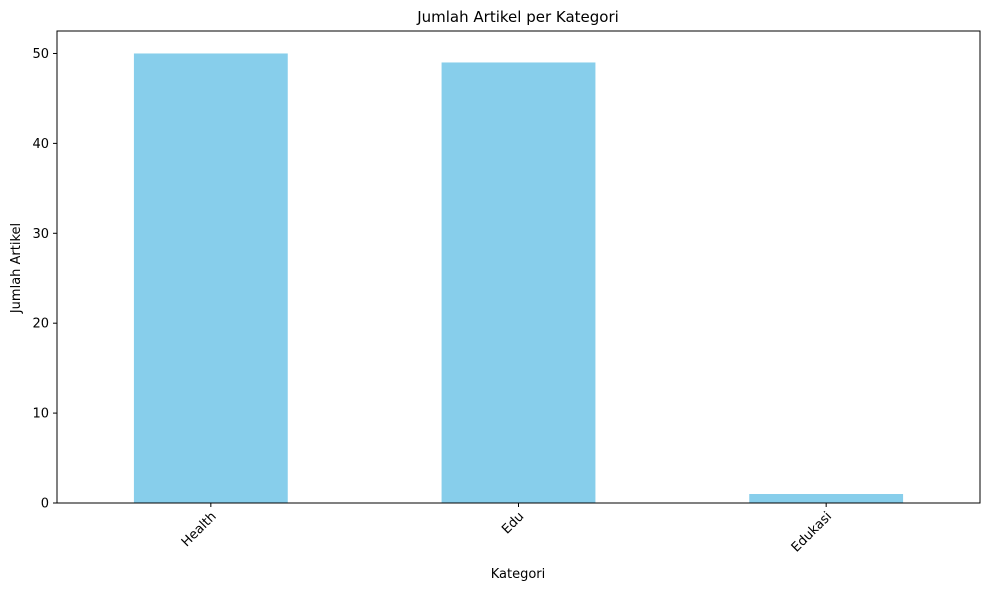 The height and width of the screenshot is (590, 989). Describe the element at coordinates (199, 529) in the screenshot. I see `x-tick-label: Health` at that location.